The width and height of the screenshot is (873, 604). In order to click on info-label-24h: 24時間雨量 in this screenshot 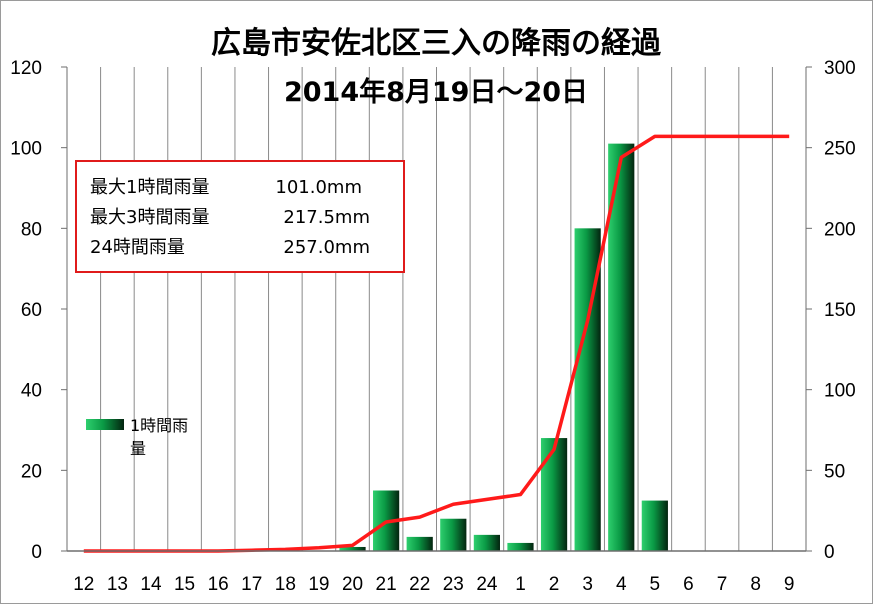, I will do `click(137, 247)`.